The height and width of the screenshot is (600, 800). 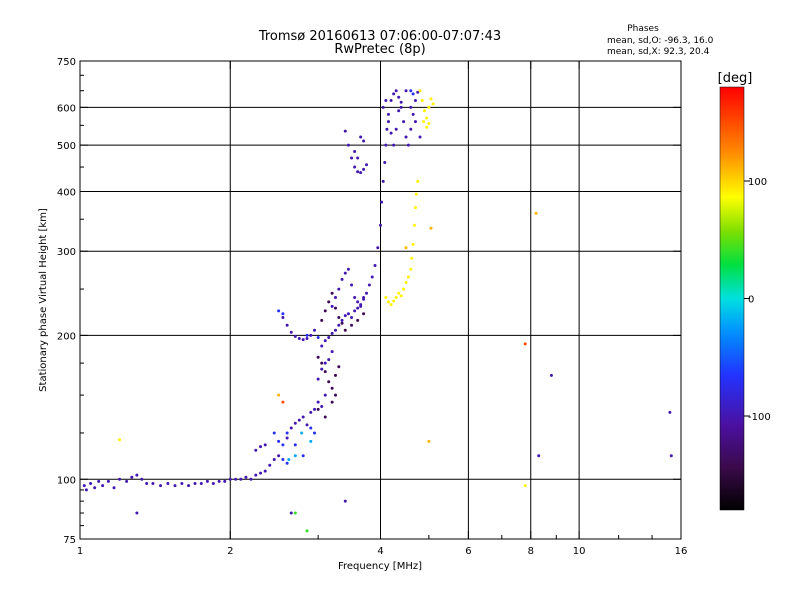 What do you see at coordinates (759, 417) in the screenshot?
I see `colorbar-tick-label: -100` at bounding box center [759, 417].